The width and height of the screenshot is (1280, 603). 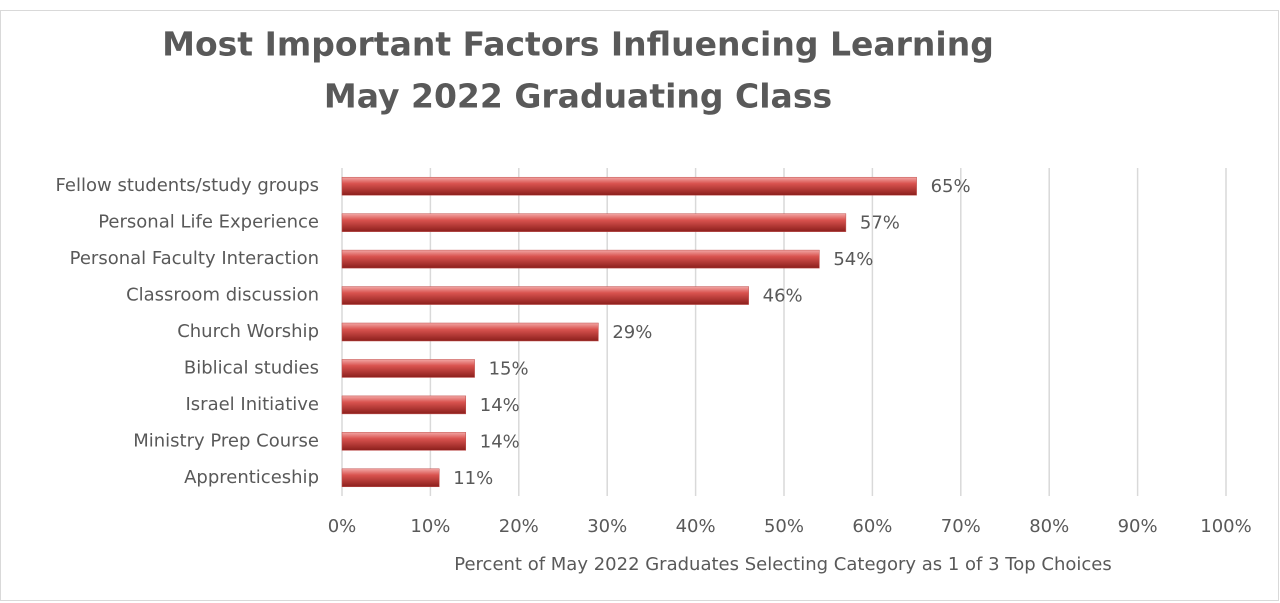 I want to click on data-label: 65%, so click(x=951, y=186).